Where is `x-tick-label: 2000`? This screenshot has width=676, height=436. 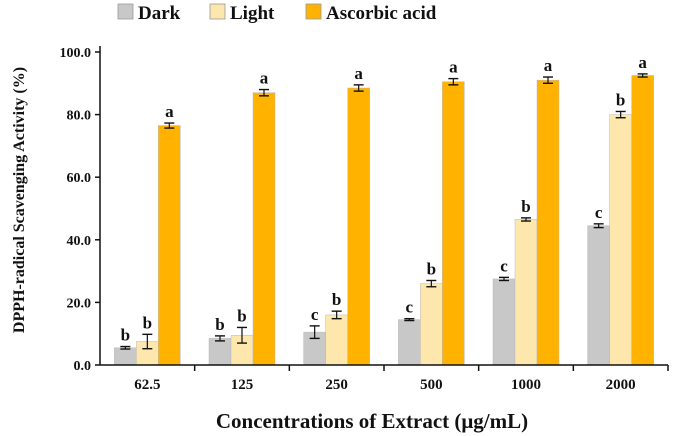
x-tick-label: 2000 is located at coordinates (621, 385).